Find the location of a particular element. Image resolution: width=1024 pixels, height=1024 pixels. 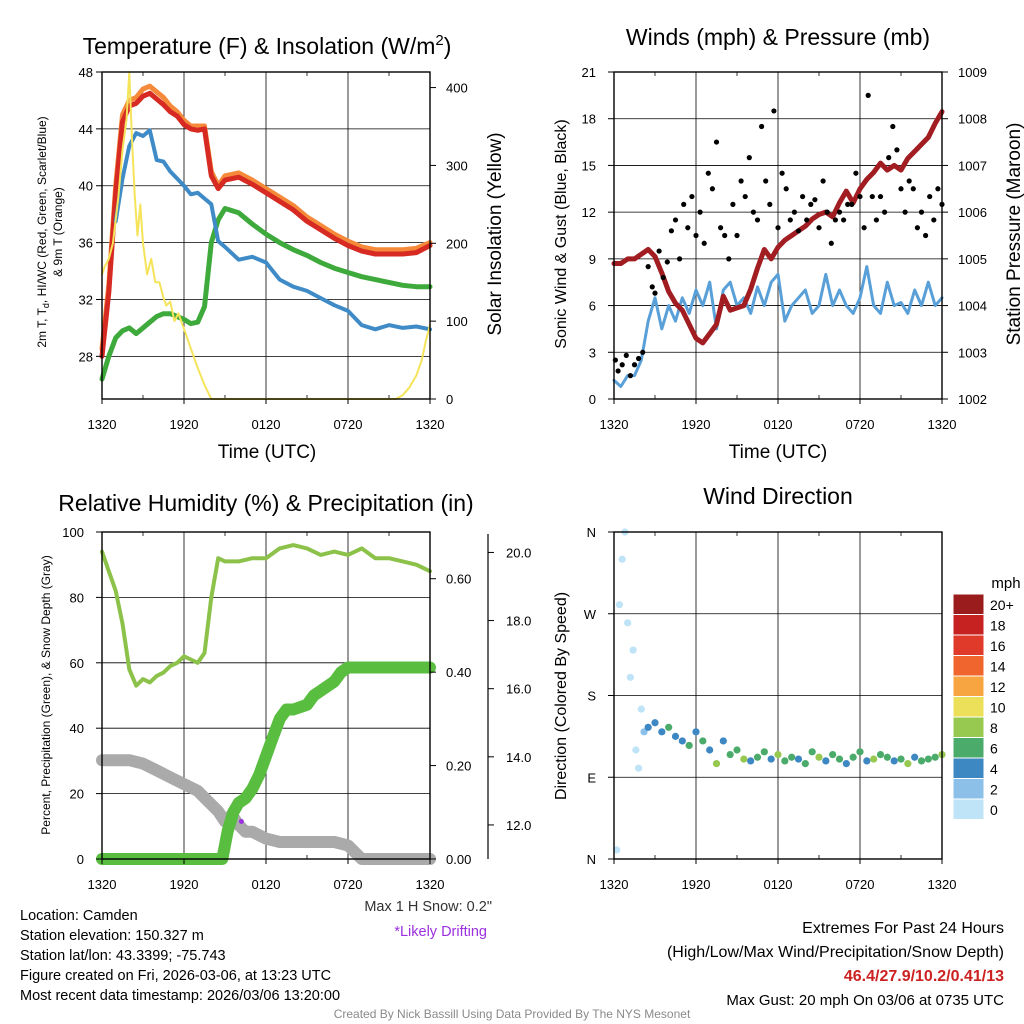

elevation-text: Station elevation: 150.327 m is located at coordinates (112, 936).